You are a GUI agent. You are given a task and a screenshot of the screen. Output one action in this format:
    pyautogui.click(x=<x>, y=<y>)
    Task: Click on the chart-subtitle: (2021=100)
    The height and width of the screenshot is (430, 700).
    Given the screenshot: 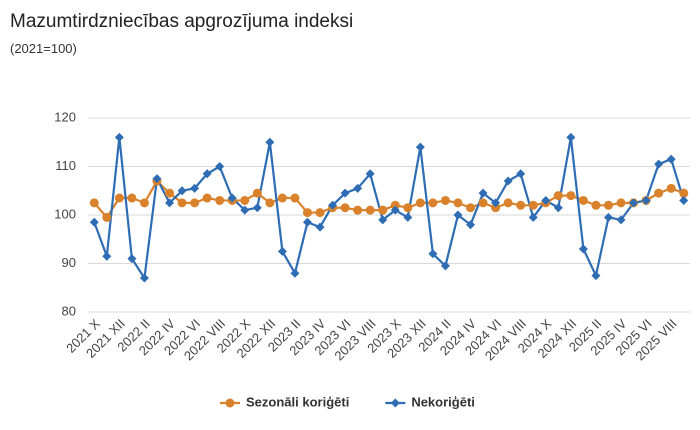 What is the action you would take?
    pyautogui.click(x=43, y=48)
    